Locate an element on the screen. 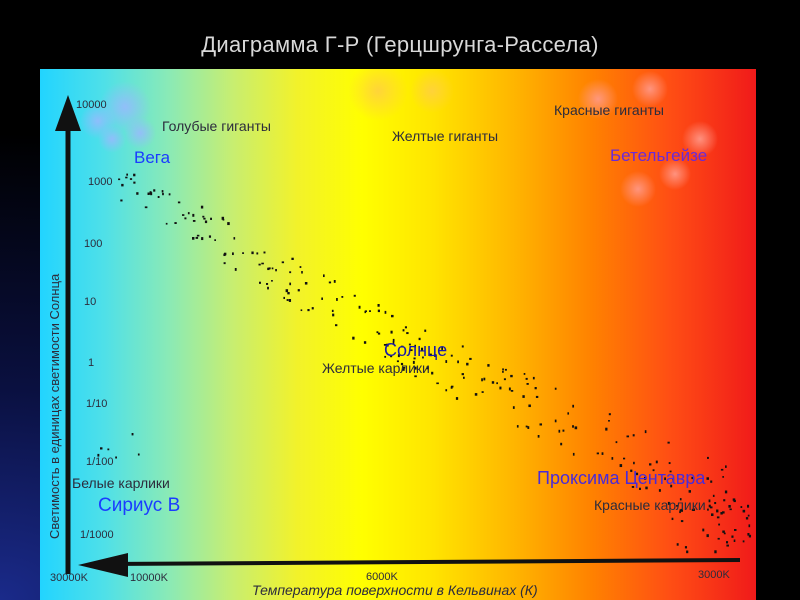  proxima-label: Проксима Центавра is located at coordinates (621, 478).